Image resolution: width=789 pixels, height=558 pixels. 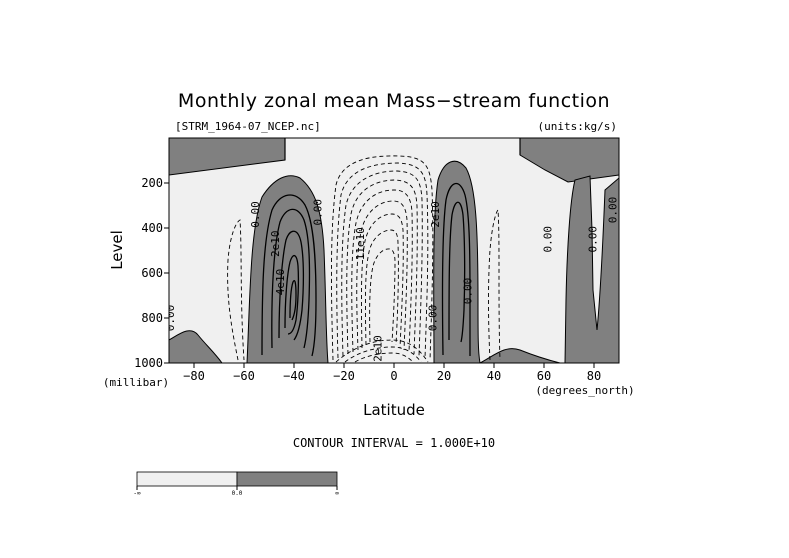 What do you see at coordinates (187, 479) in the screenshot?
I see `colorbar-negative-swatch` at bounding box center [187, 479].